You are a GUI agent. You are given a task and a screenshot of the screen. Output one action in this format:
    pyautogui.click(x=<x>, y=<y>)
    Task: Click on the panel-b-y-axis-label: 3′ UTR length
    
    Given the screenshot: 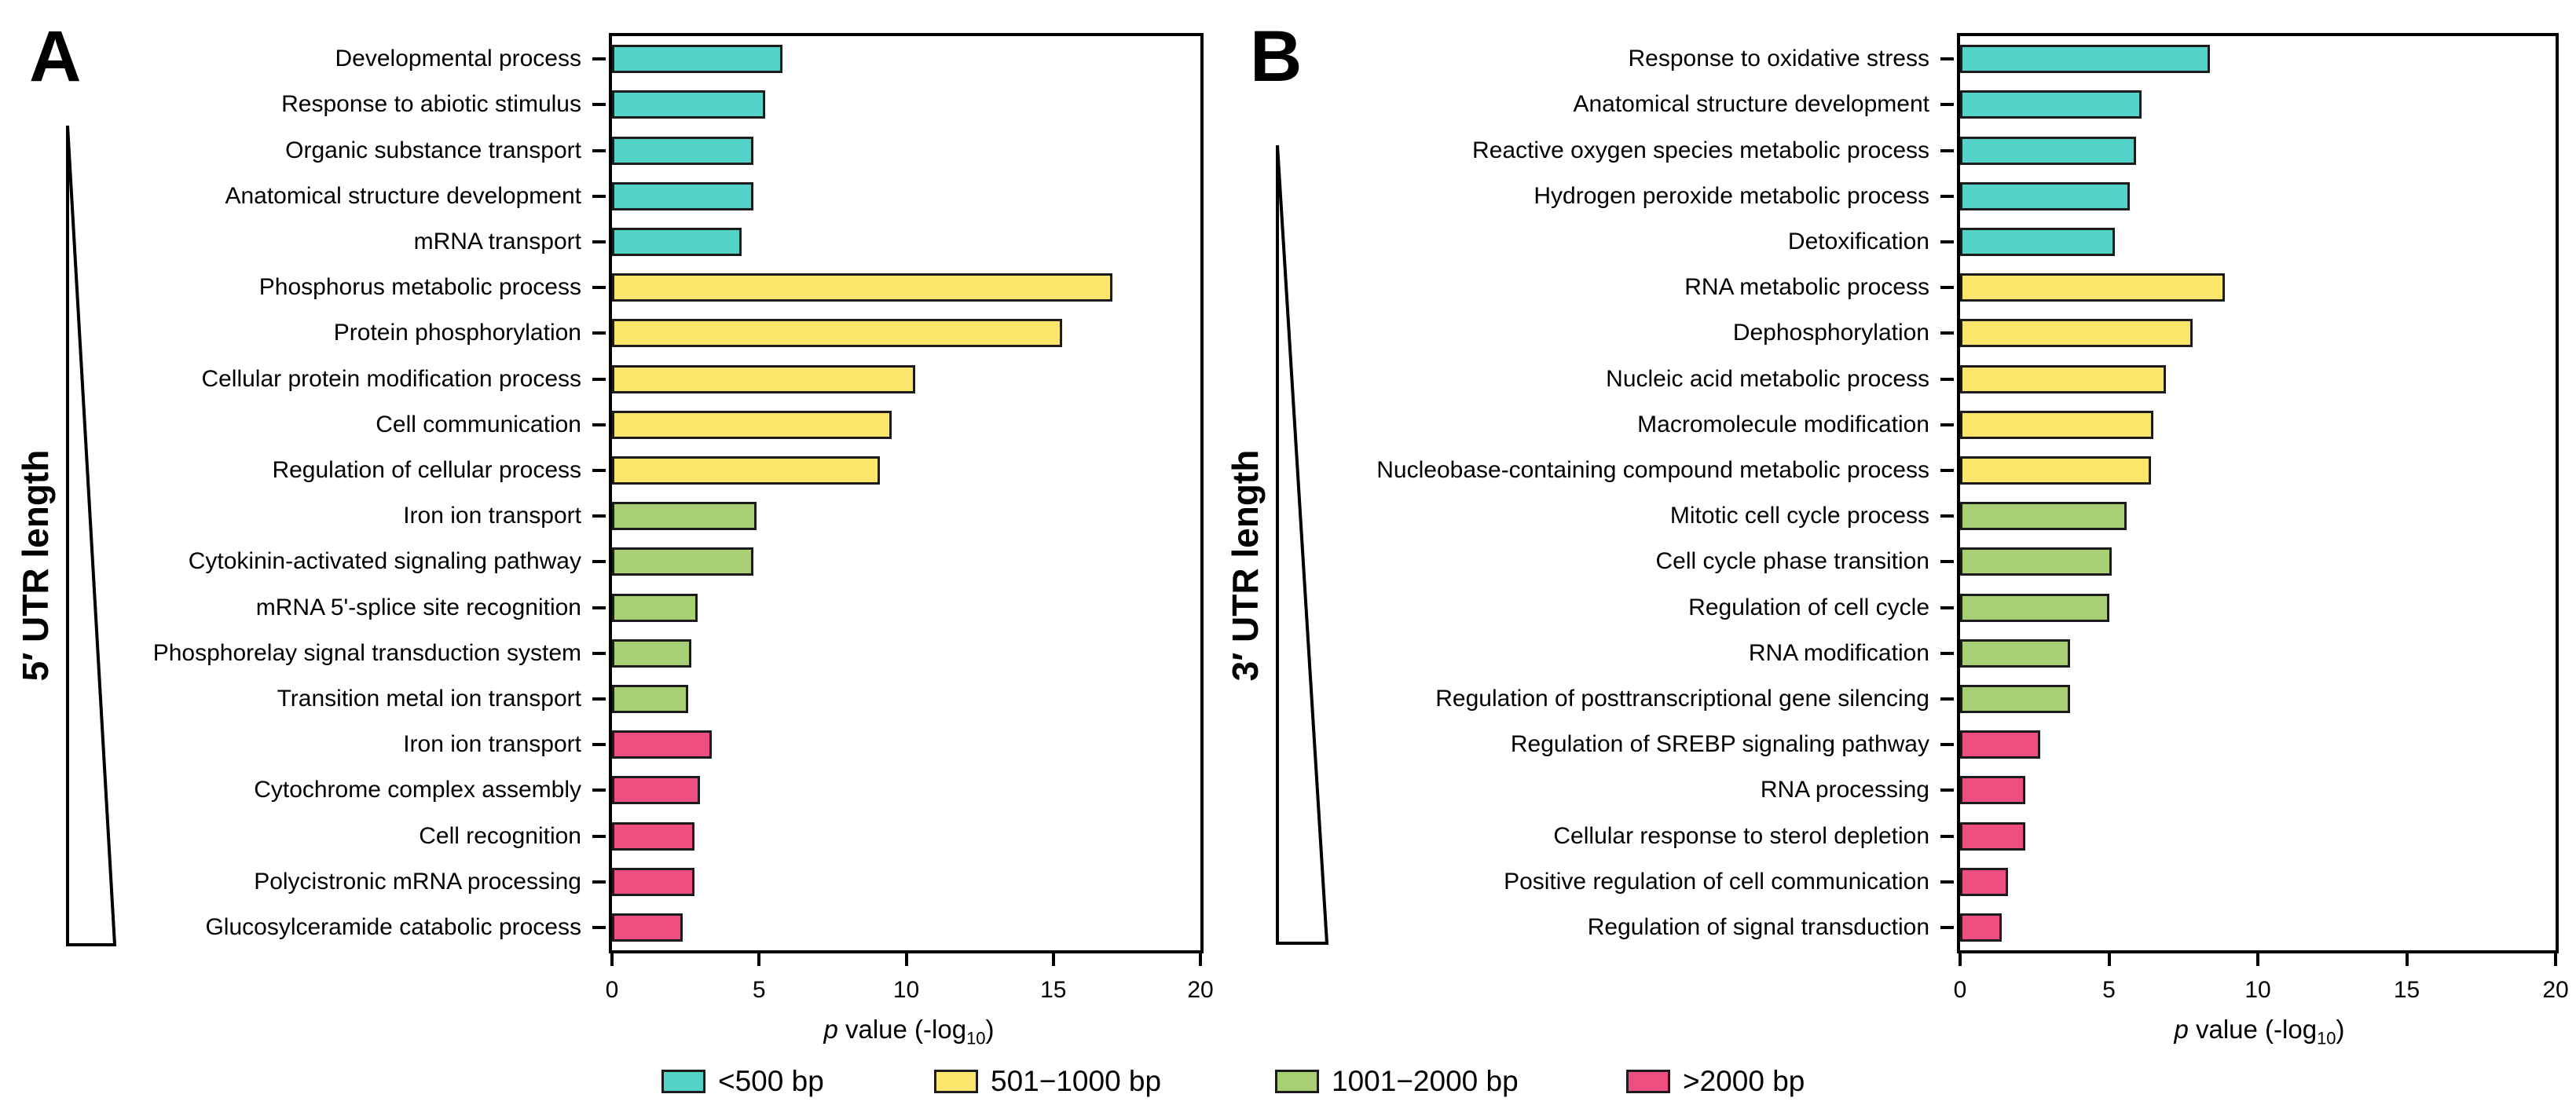 What is the action you would take?
    pyautogui.click(x=1245, y=565)
    